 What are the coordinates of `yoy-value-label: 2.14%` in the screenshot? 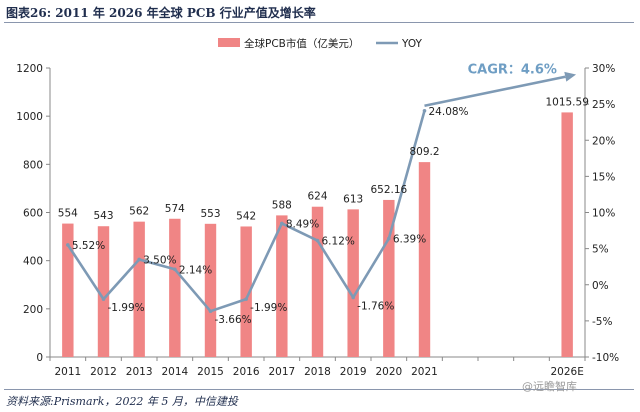 It's located at (195, 270).